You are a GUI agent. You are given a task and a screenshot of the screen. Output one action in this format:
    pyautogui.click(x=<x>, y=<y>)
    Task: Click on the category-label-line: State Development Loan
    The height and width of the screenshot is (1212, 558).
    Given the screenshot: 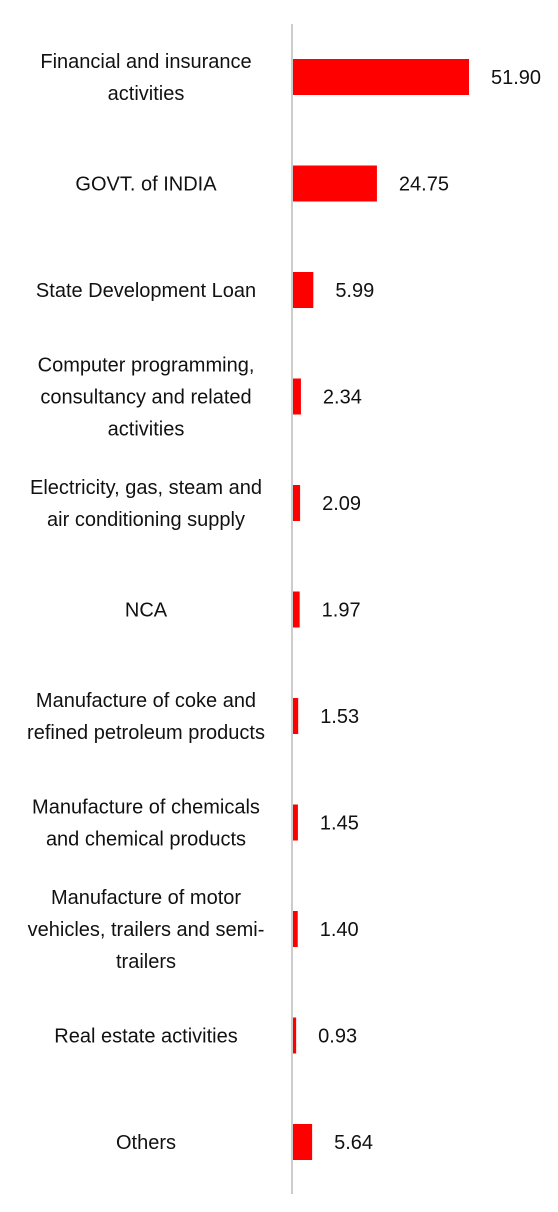 What is the action you would take?
    pyautogui.click(x=146, y=291)
    